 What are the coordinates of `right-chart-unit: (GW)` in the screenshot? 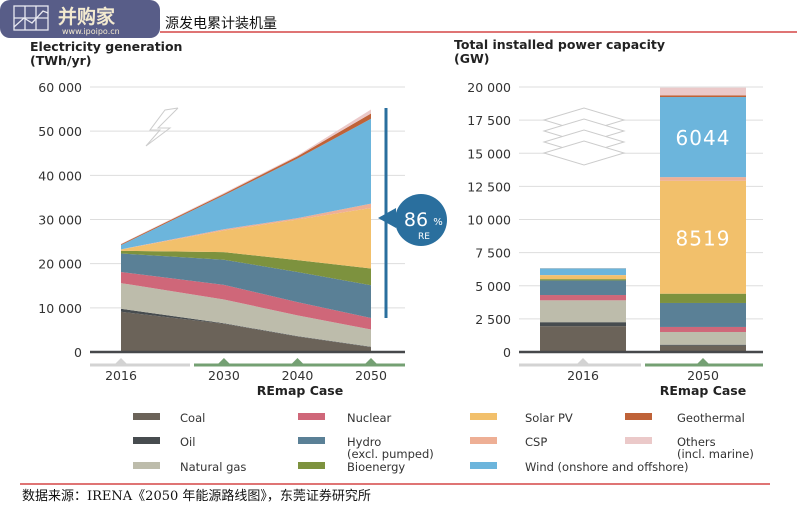 It's located at (471, 58).